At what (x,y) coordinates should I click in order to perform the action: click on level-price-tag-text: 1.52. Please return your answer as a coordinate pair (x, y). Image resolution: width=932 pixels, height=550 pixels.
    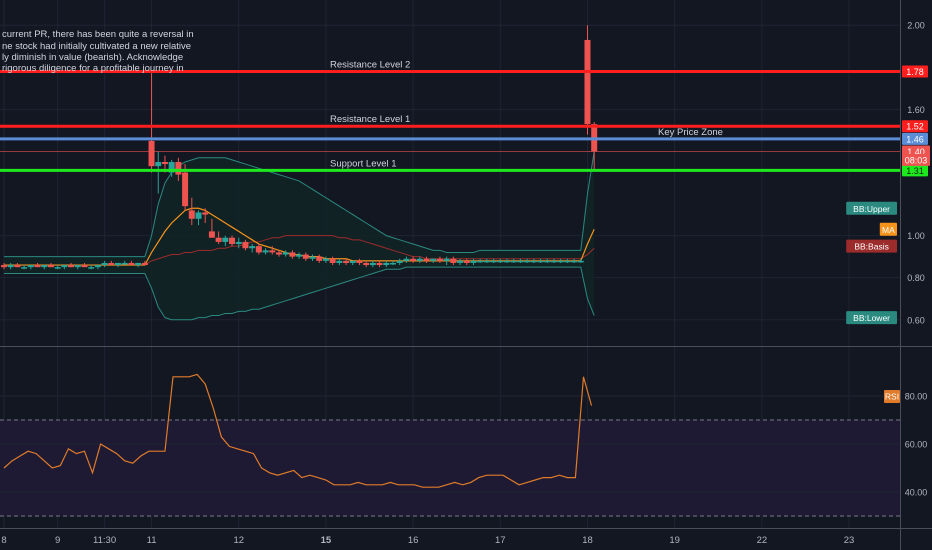
    Looking at the image, I should click on (915, 127).